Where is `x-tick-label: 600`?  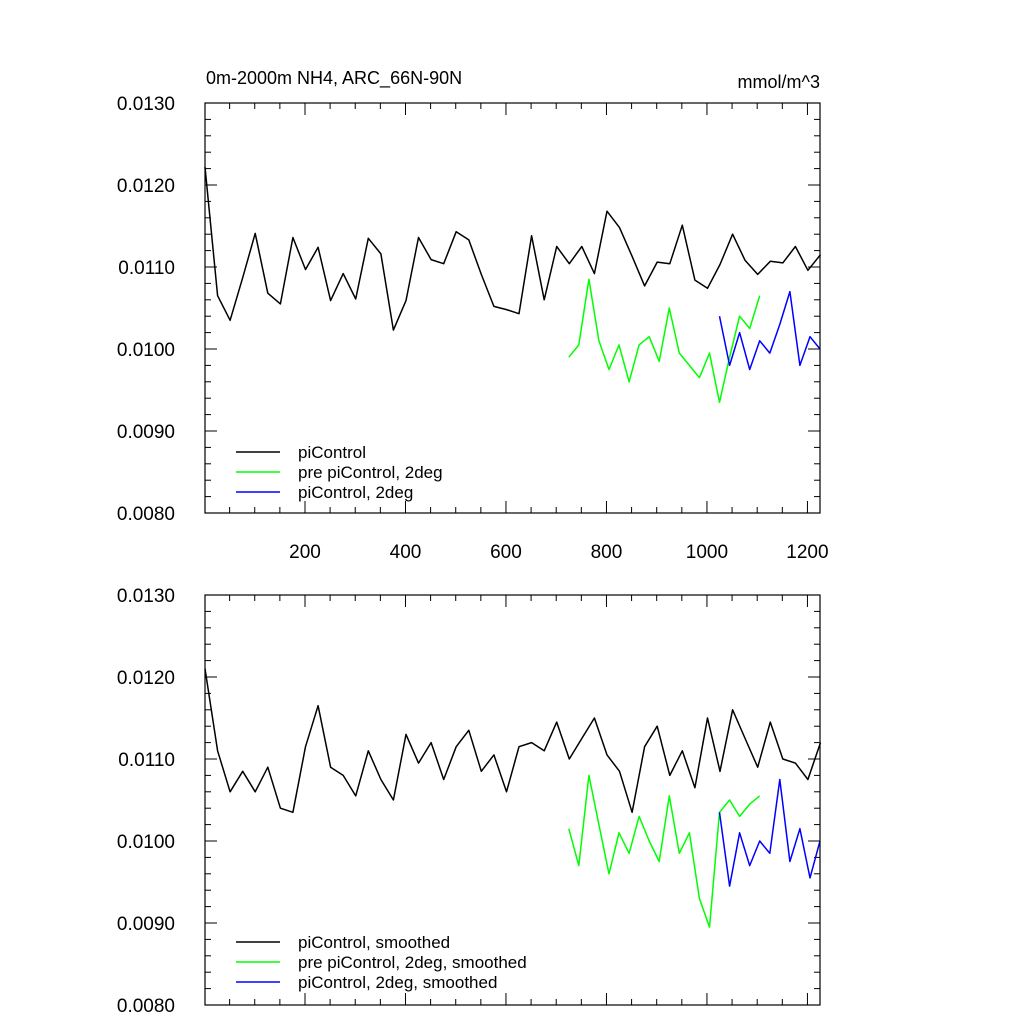
x-tick-label: 600 is located at coordinates (506, 552).